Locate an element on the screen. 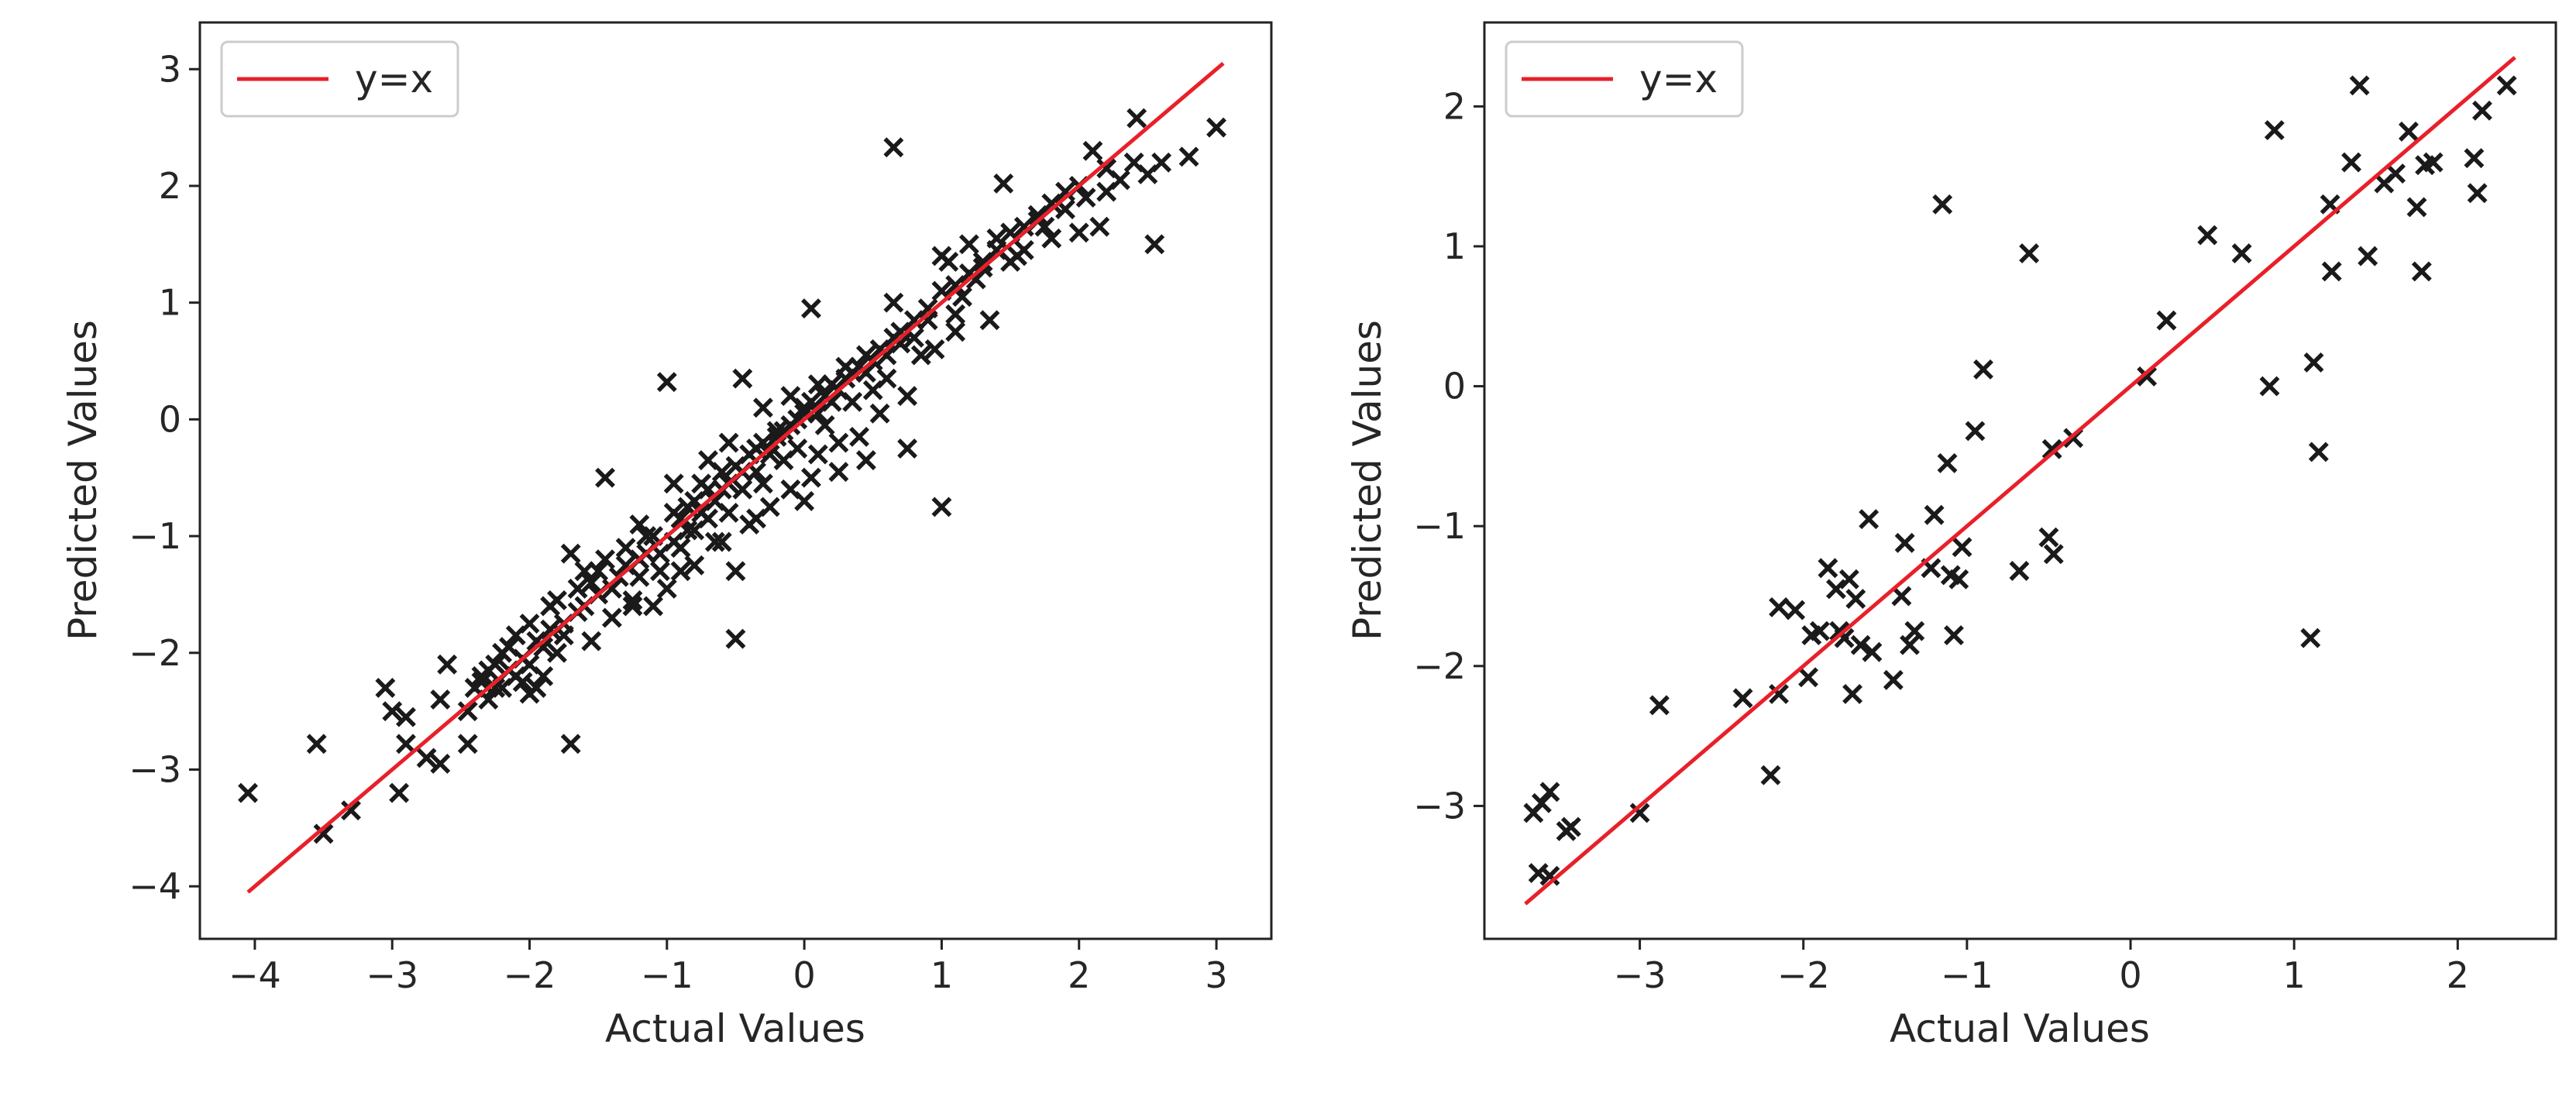 The image size is (2576, 1093). left-x-tick-label: −1 is located at coordinates (667, 975).